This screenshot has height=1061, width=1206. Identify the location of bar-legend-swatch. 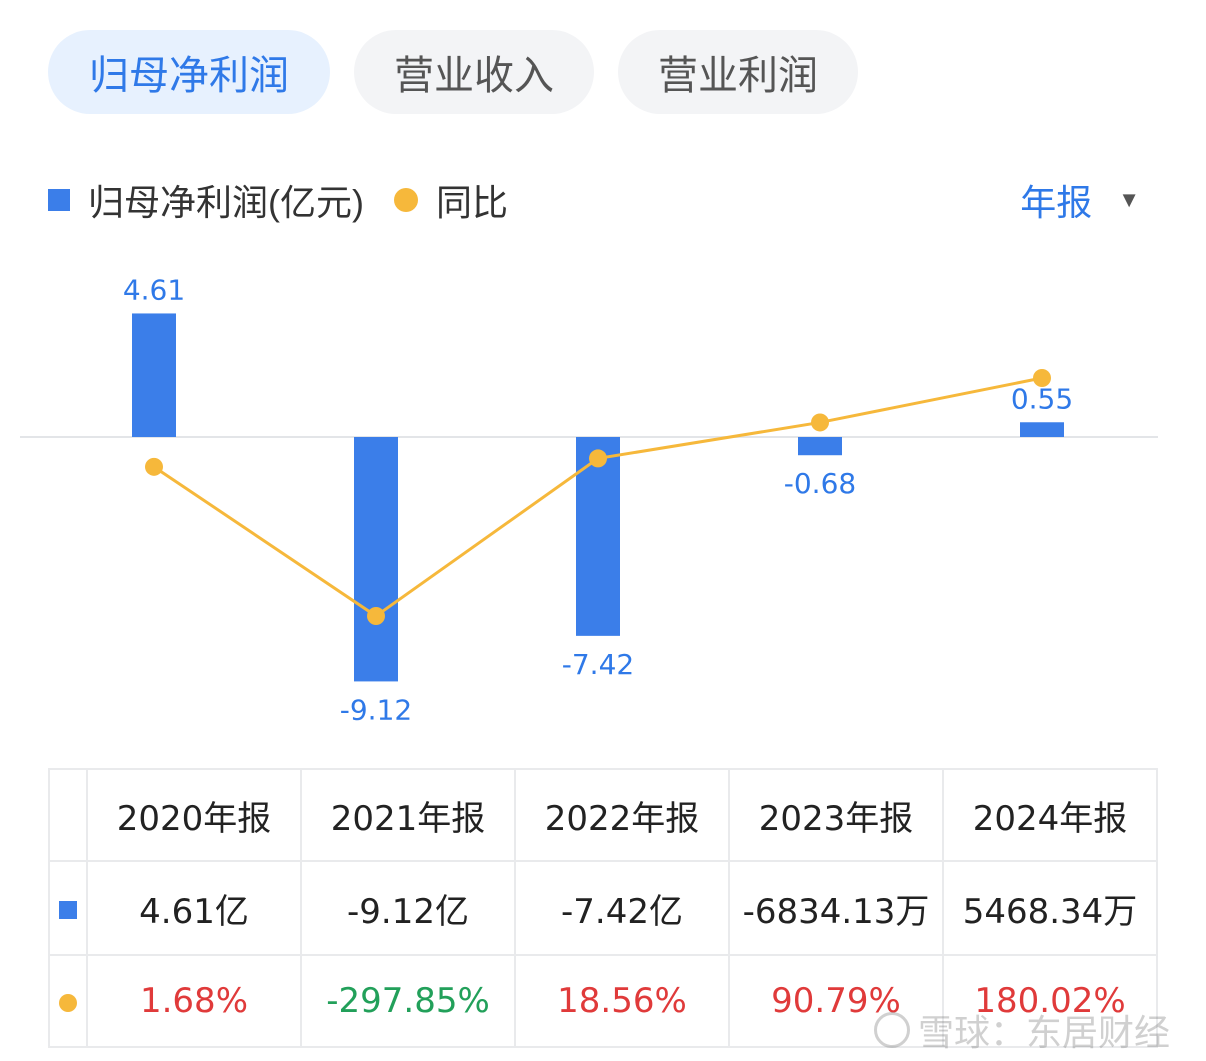
(59, 200).